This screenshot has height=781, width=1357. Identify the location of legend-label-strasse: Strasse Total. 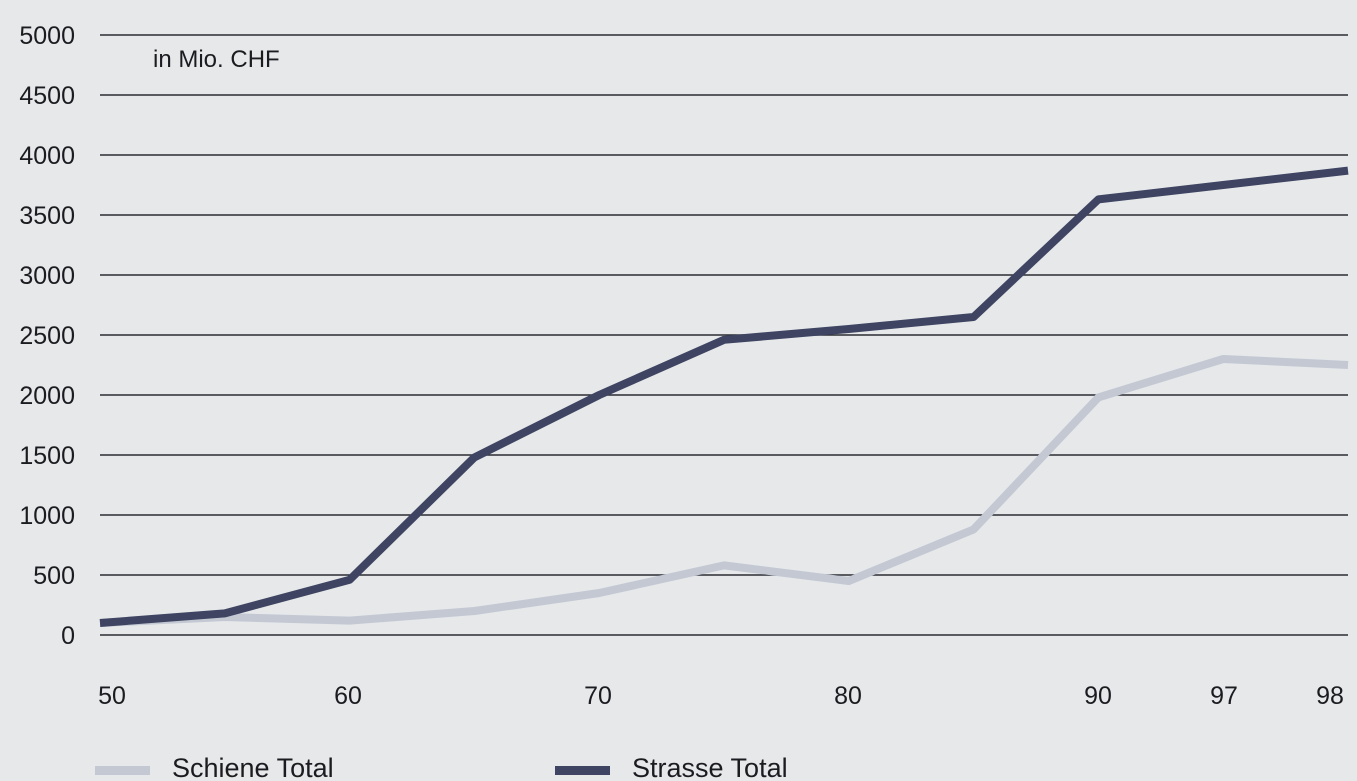
(710, 767).